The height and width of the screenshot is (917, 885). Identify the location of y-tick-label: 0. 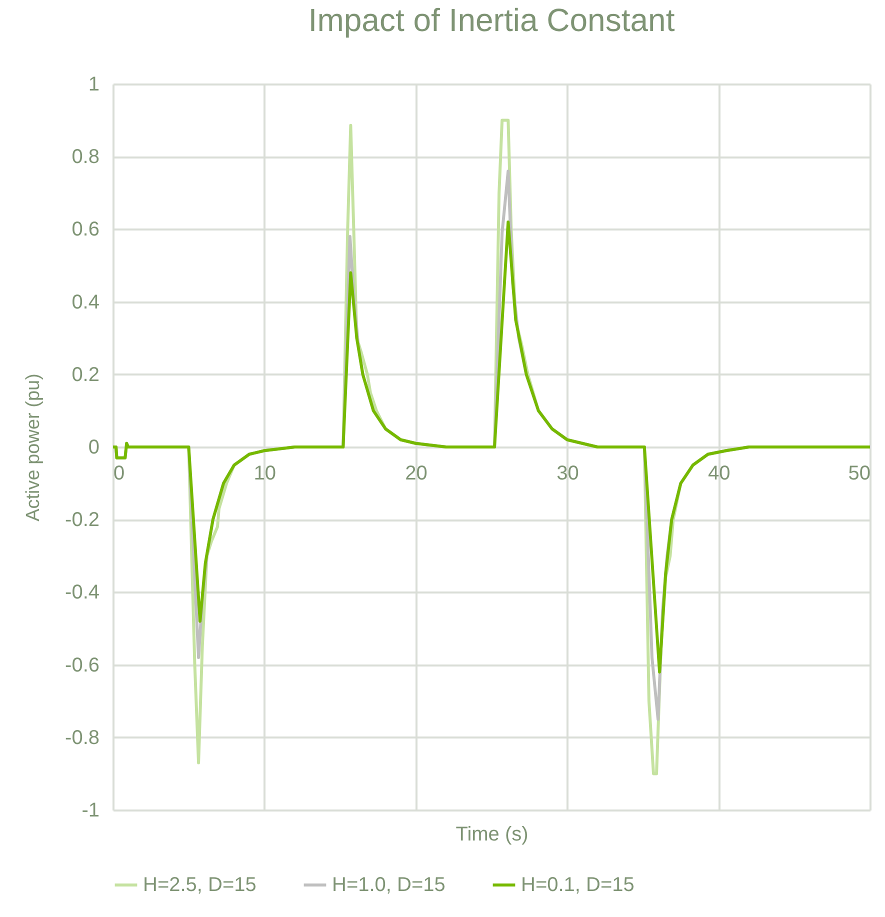
(94, 447).